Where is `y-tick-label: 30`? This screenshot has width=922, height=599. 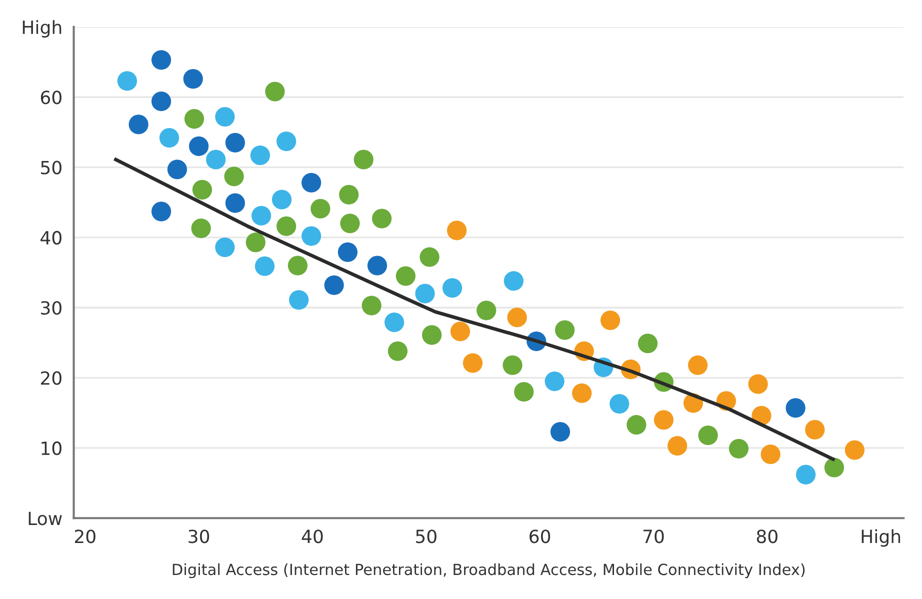 y-tick-label: 30 is located at coordinates (51, 308).